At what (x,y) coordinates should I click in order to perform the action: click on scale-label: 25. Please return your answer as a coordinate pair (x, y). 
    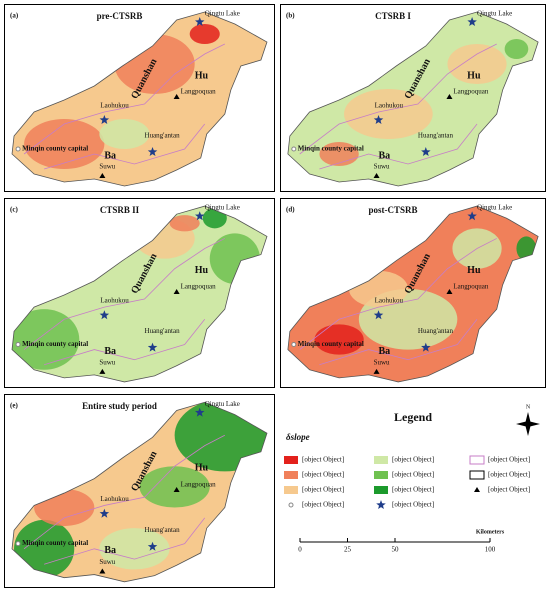
    Looking at the image, I should click on (348, 550).